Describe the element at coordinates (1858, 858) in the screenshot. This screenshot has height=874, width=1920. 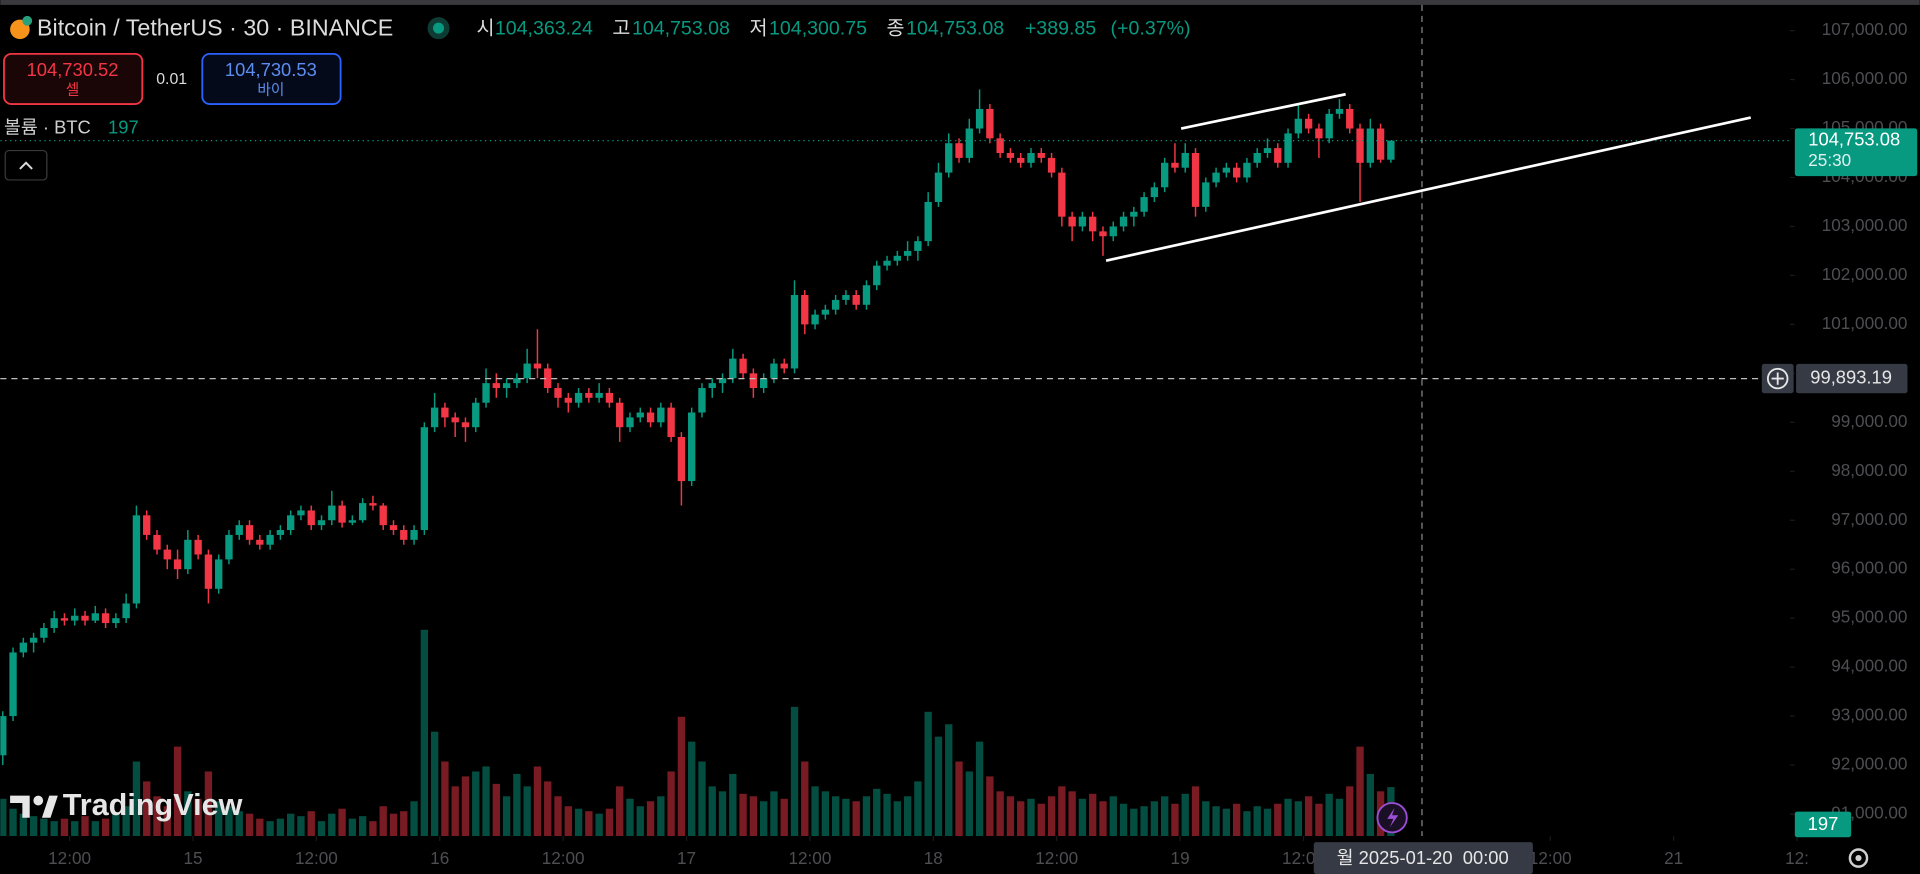
I see `settings-button` at that location.